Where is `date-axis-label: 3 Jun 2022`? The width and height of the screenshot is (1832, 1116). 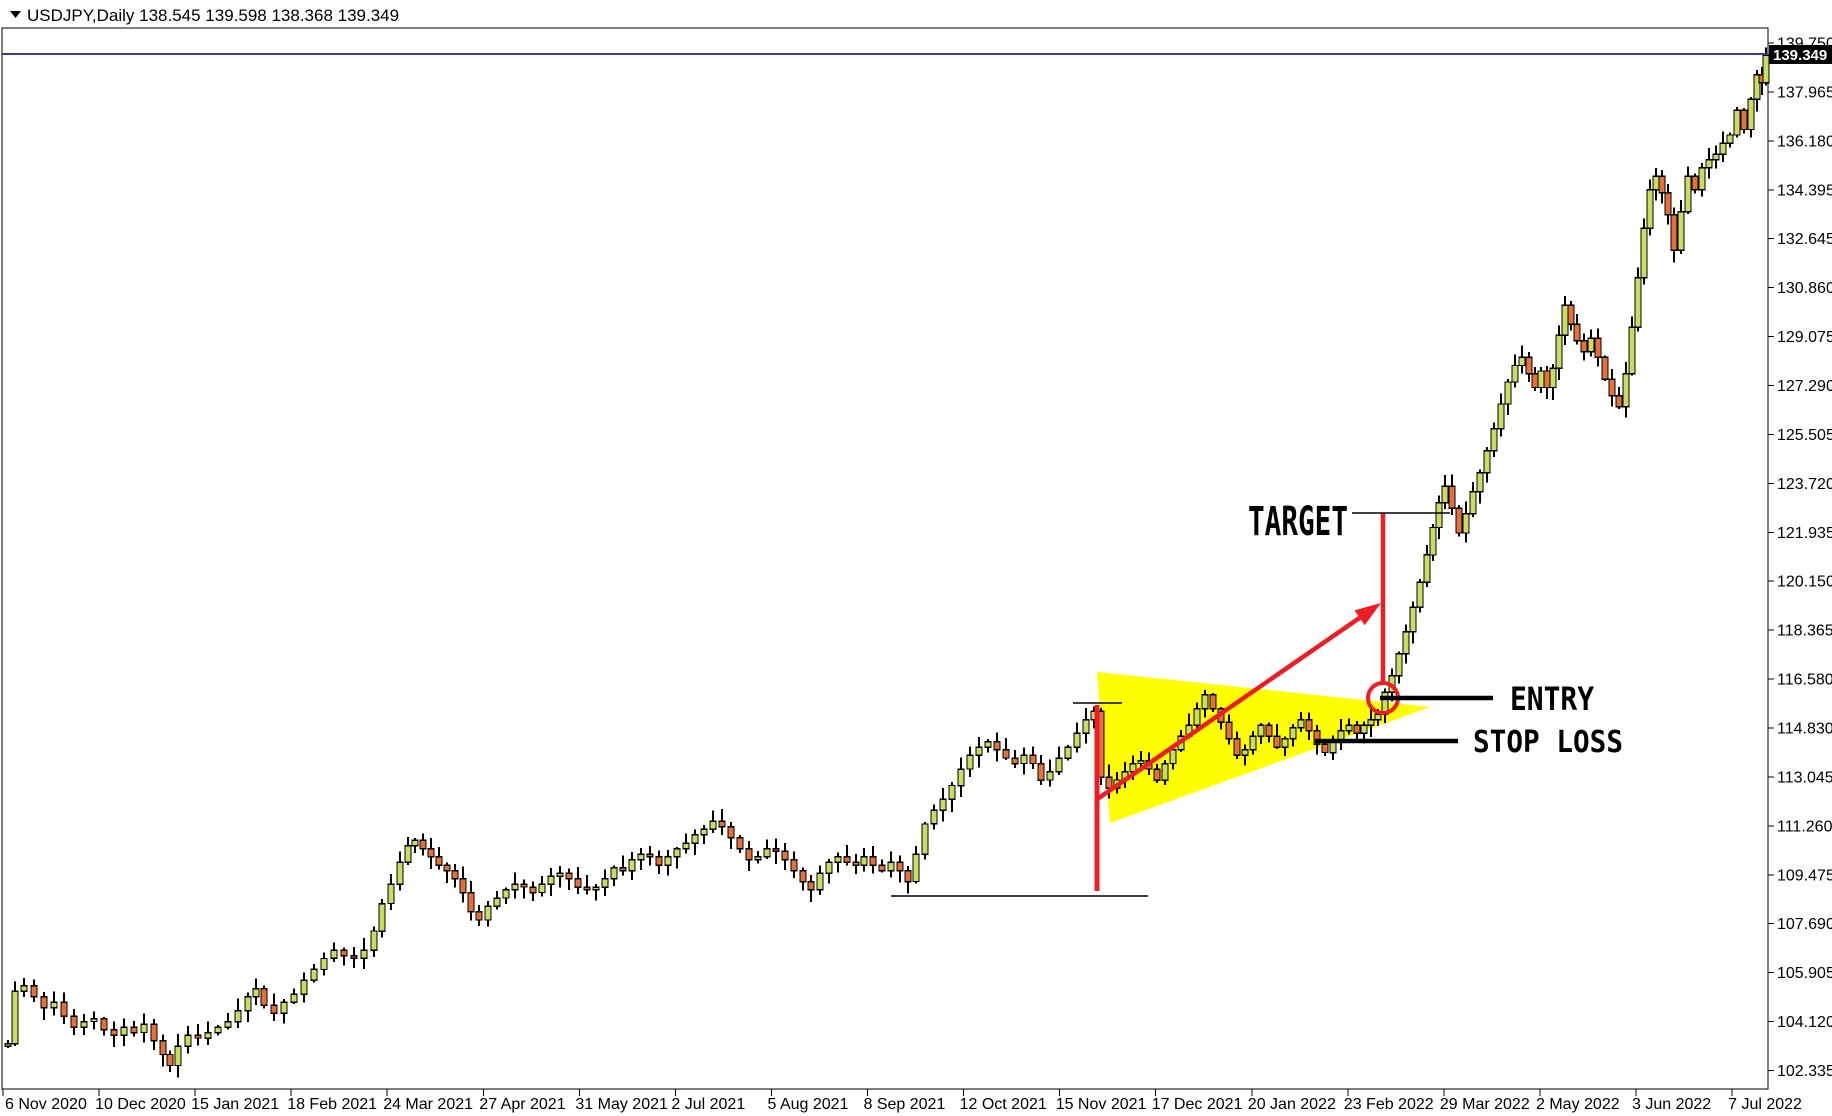 date-axis-label: 3 Jun 2022 is located at coordinates (1671, 1104).